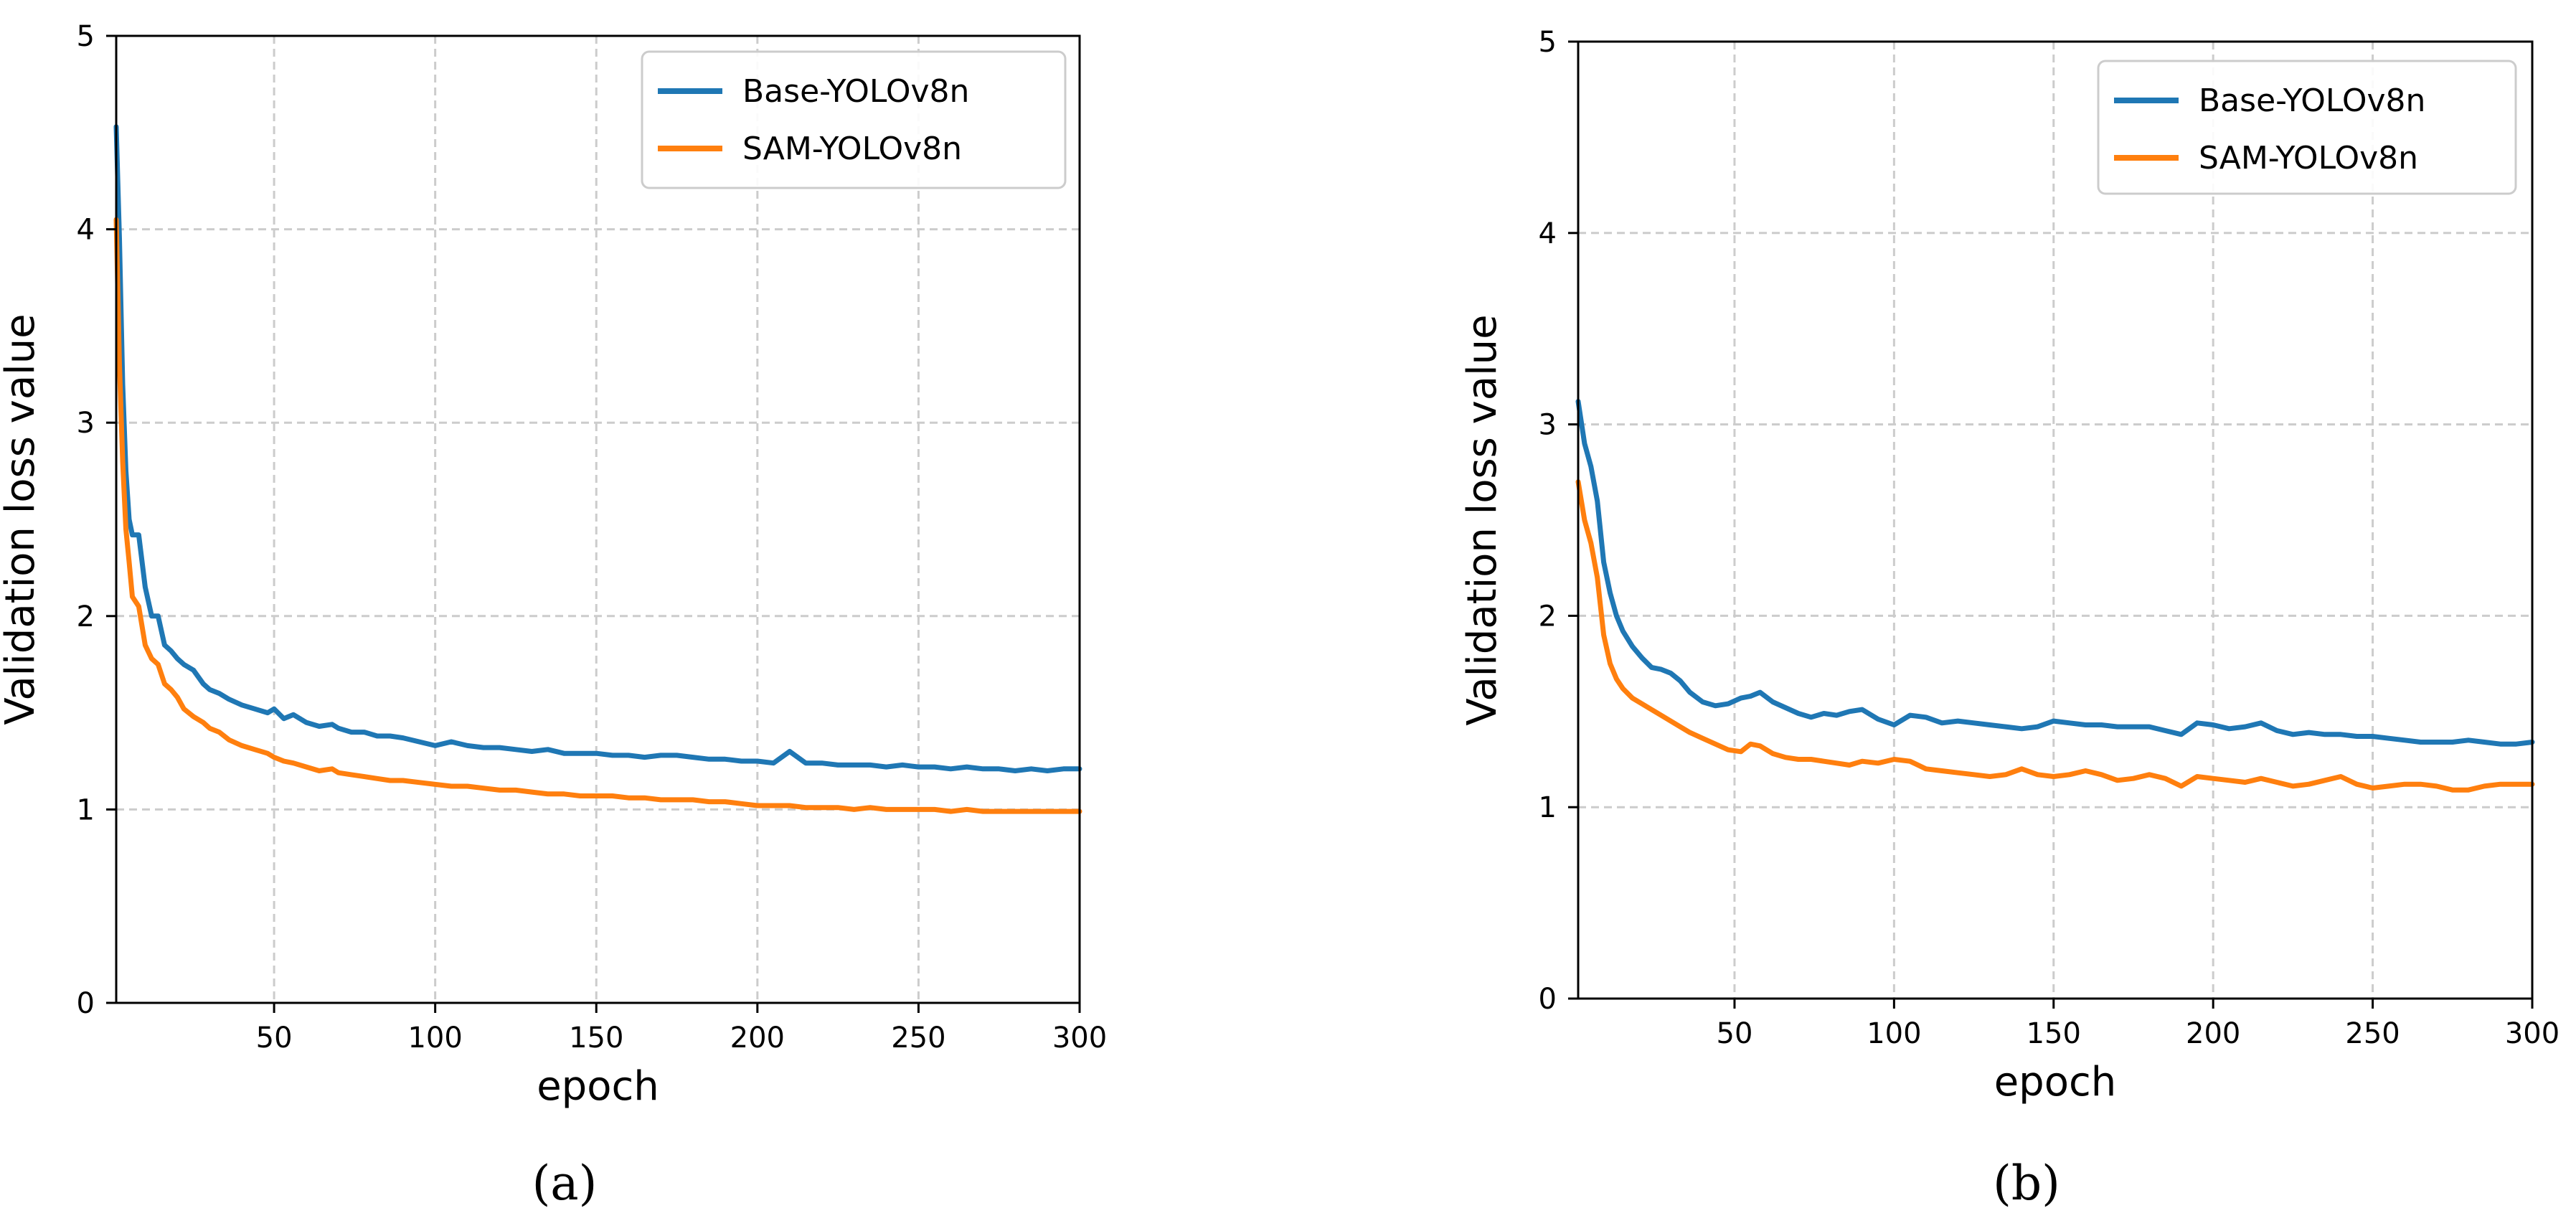 The height and width of the screenshot is (1231, 2576). I want to click on series-line-sam-yolov8n, so click(2055, 636).